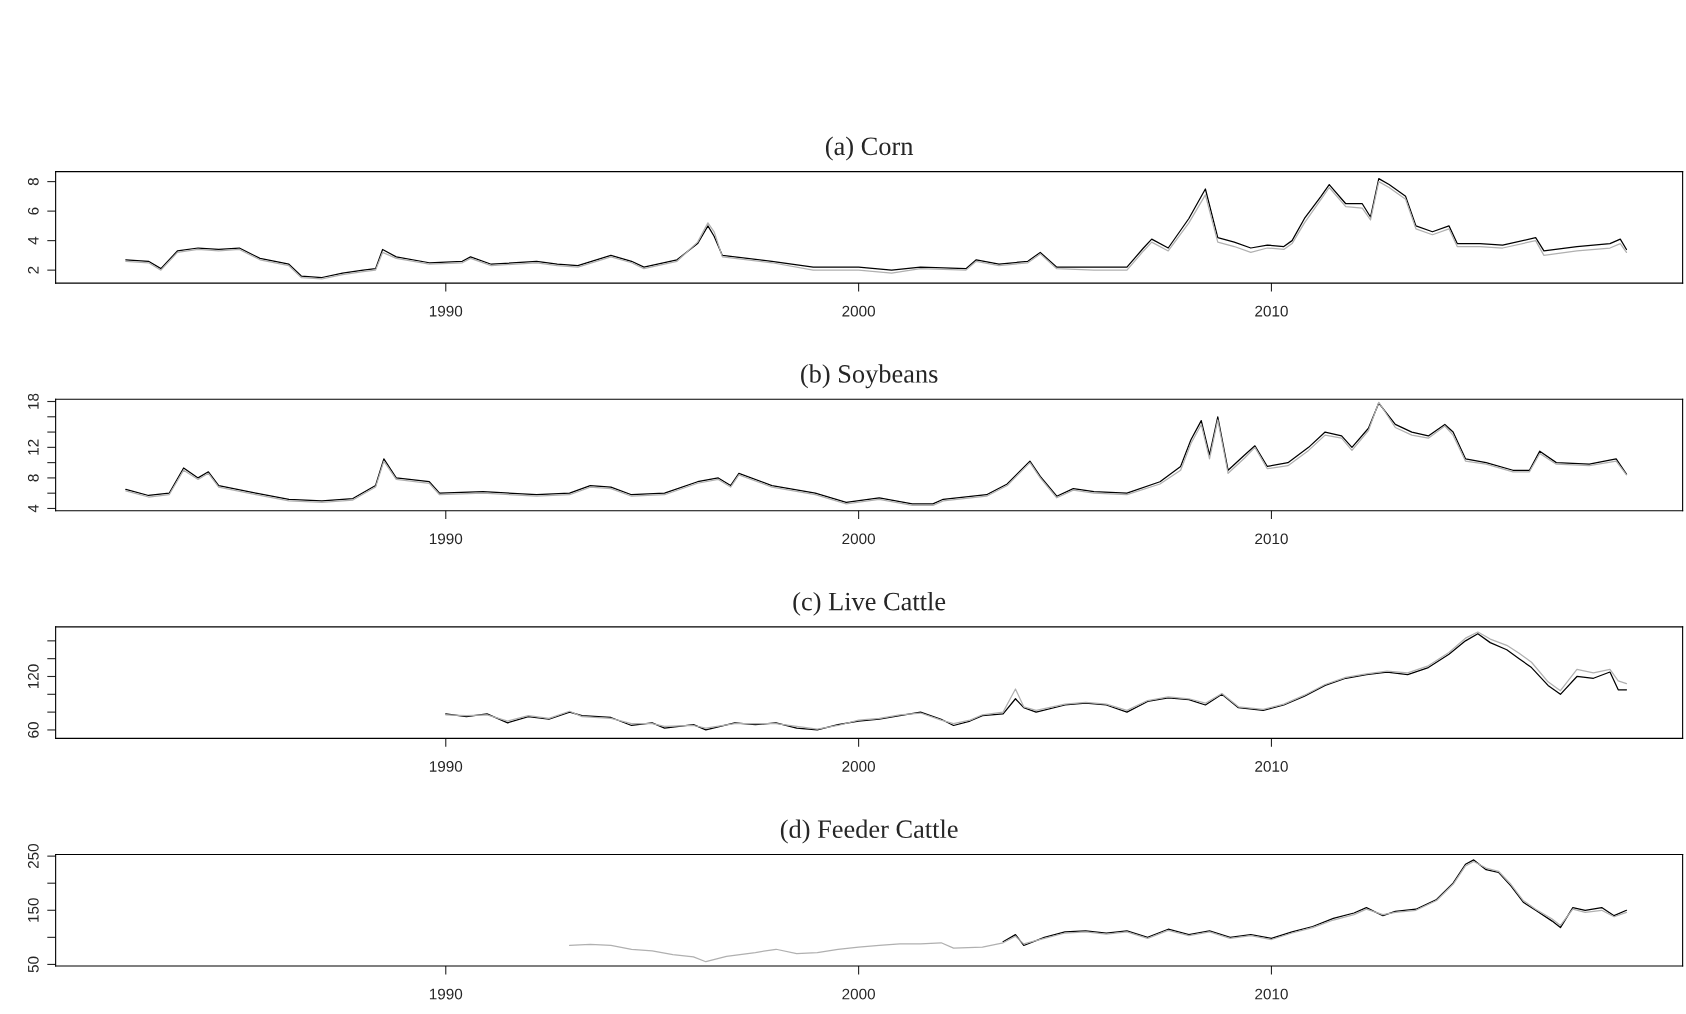  I want to click on y-tick-label: 250, so click(33, 856).